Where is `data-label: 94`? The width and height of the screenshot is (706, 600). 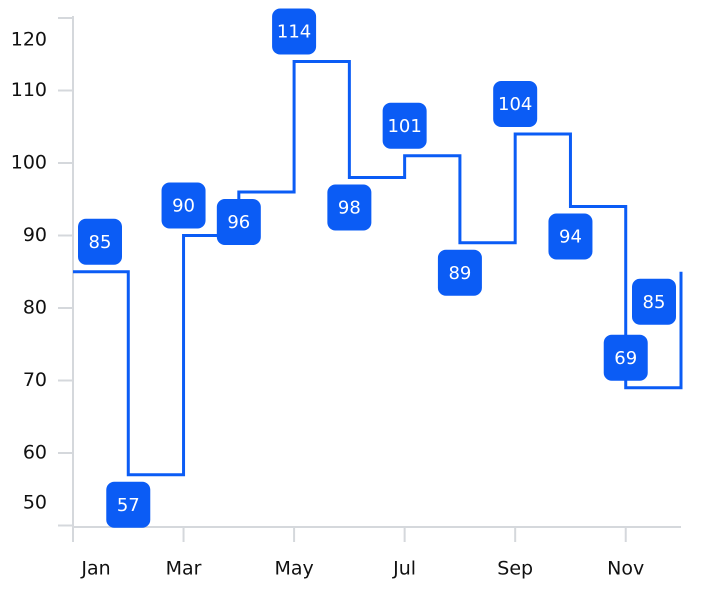
data-label: 94 is located at coordinates (570, 236).